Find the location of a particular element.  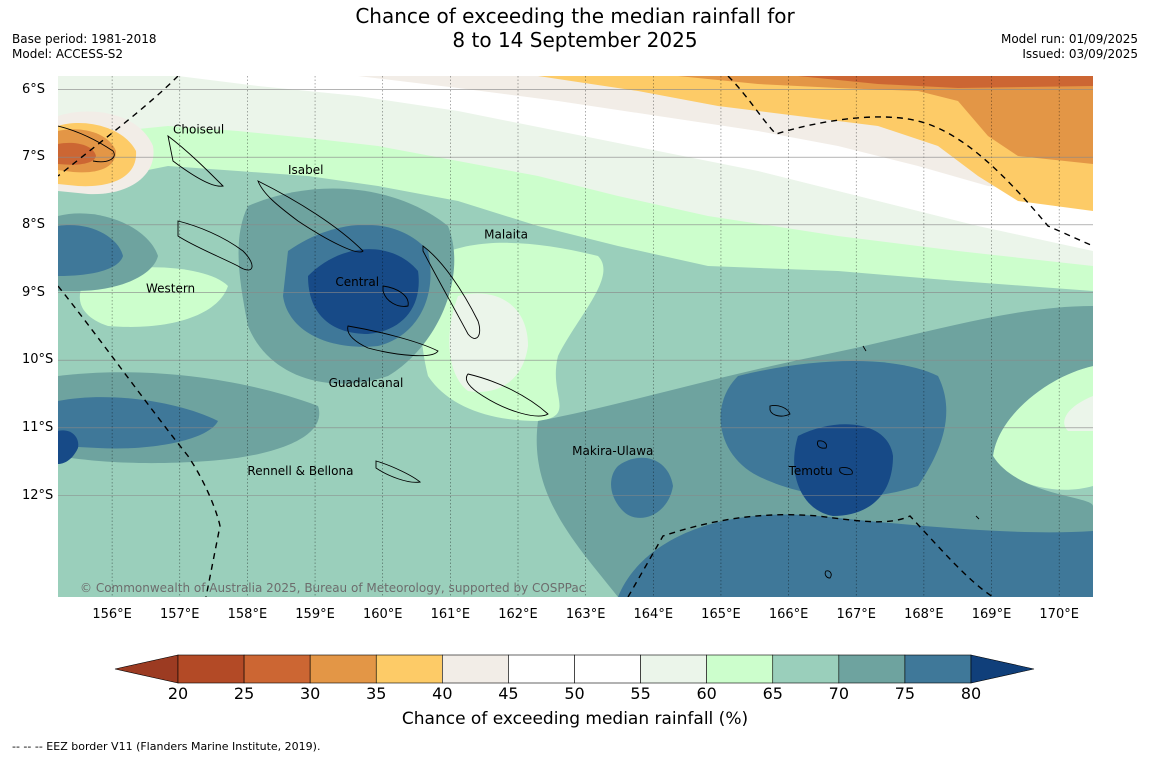

colorbar-tick-label: 80 is located at coordinates (971, 693).